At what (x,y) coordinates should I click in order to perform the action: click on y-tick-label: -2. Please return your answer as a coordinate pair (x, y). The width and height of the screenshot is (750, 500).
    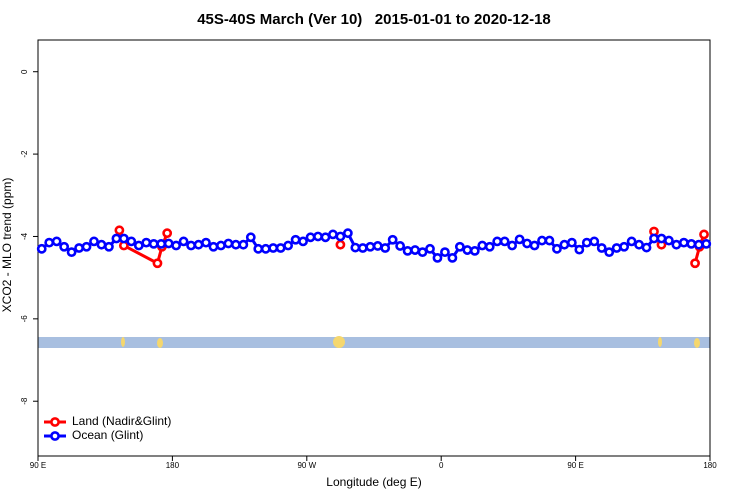
    Looking at the image, I should click on (24, 154).